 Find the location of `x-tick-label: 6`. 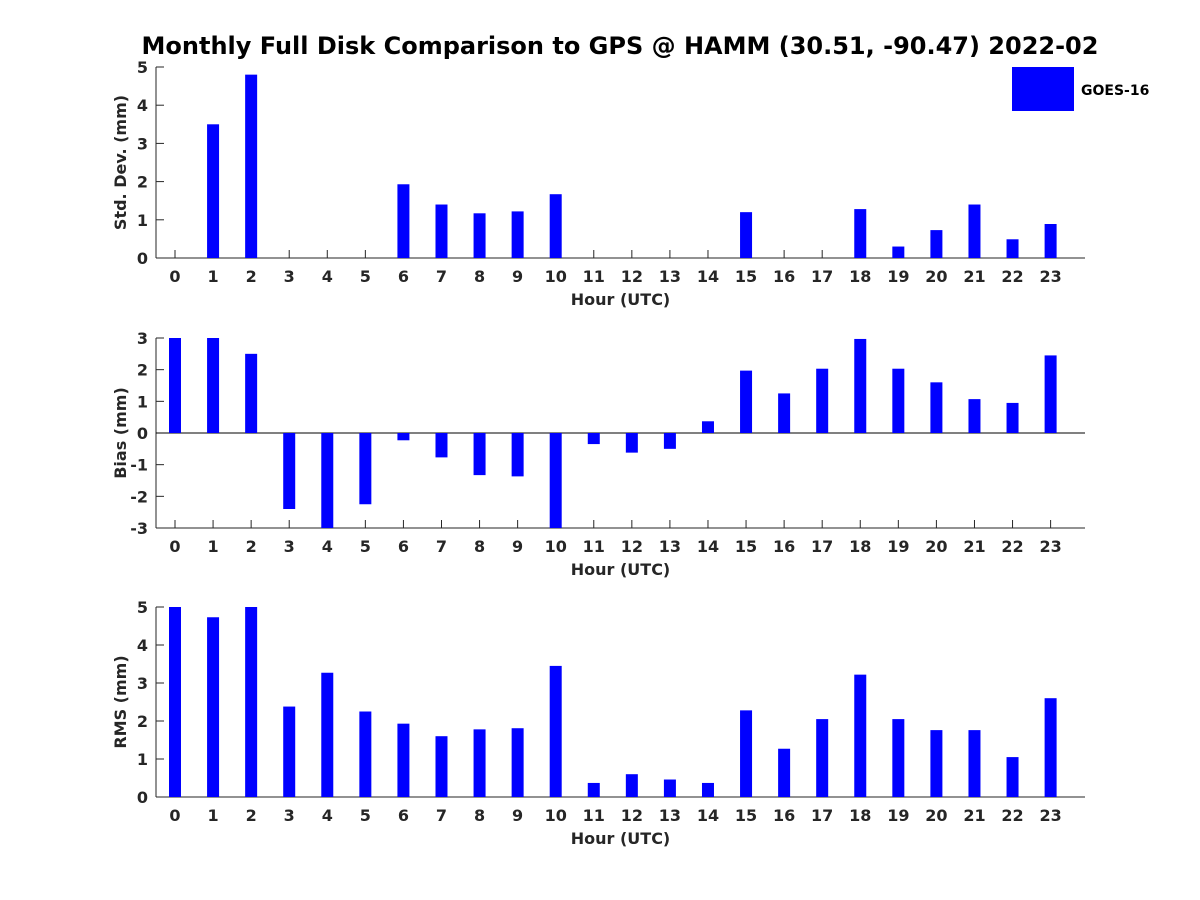

x-tick-label: 6 is located at coordinates (403, 815).